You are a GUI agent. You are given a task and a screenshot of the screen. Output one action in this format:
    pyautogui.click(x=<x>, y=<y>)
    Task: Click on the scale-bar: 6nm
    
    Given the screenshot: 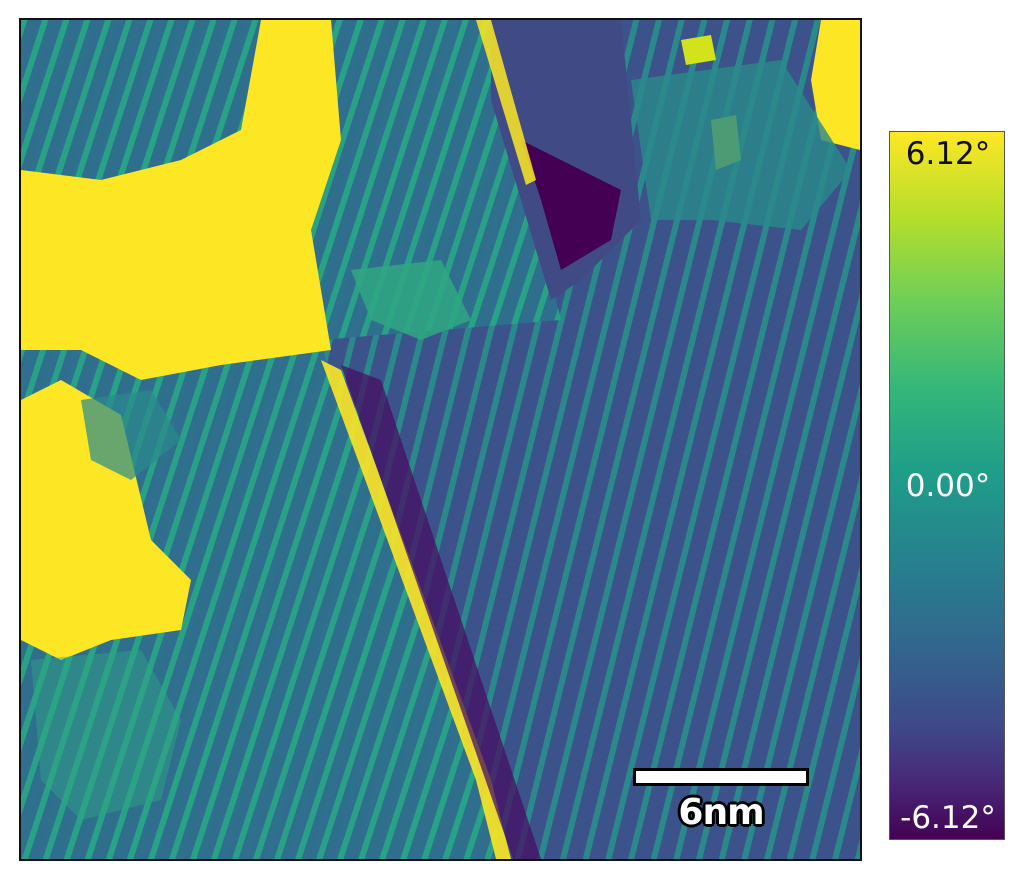 What is the action you would take?
    pyautogui.click(x=721, y=804)
    